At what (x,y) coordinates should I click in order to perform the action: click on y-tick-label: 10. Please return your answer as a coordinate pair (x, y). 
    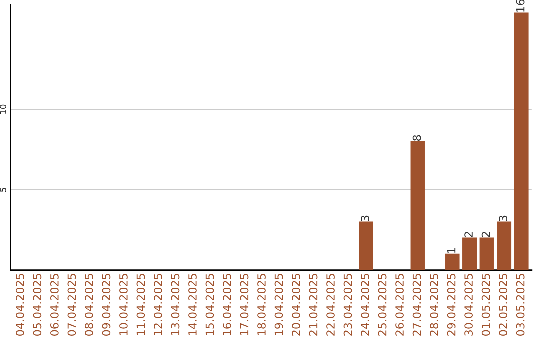
    Looking at the image, I should click on (3, 109).